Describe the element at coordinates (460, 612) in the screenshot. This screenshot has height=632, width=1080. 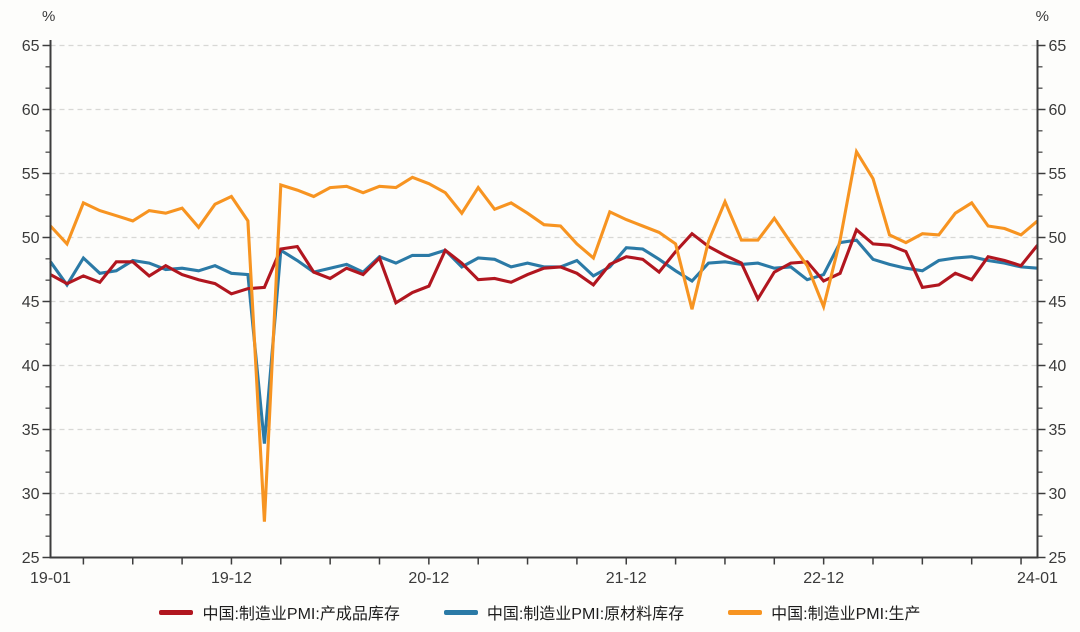
I see `legend-swatch-raw-materials-inventory` at that location.